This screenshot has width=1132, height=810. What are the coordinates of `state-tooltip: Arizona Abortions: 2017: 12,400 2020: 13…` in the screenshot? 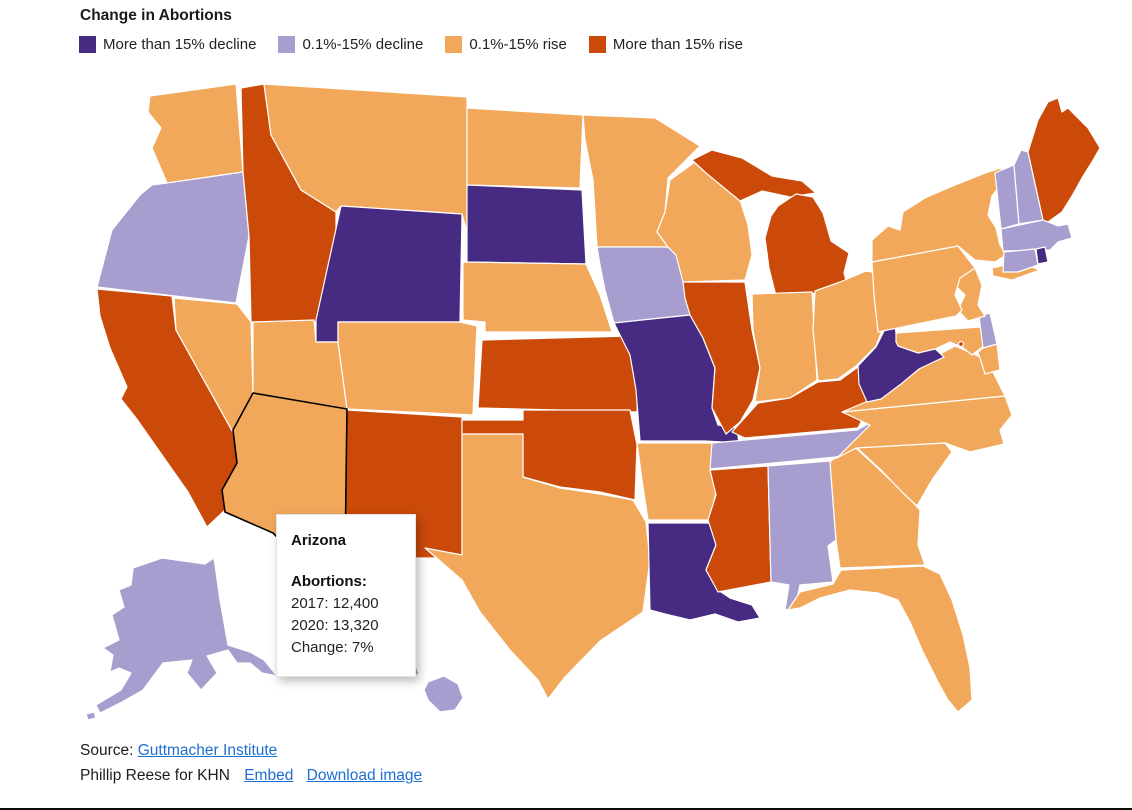 It's located at (346, 595).